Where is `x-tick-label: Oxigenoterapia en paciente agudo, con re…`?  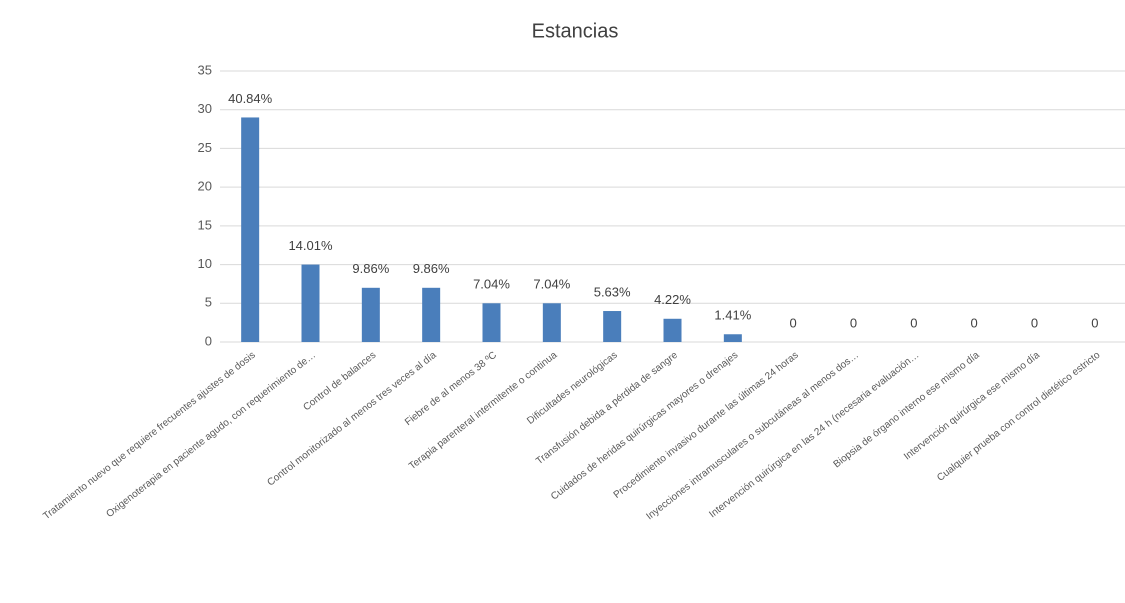 x-tick-label: Oxigenoterapia en paciente agudo, con re… is located at coordinates (211, 435).